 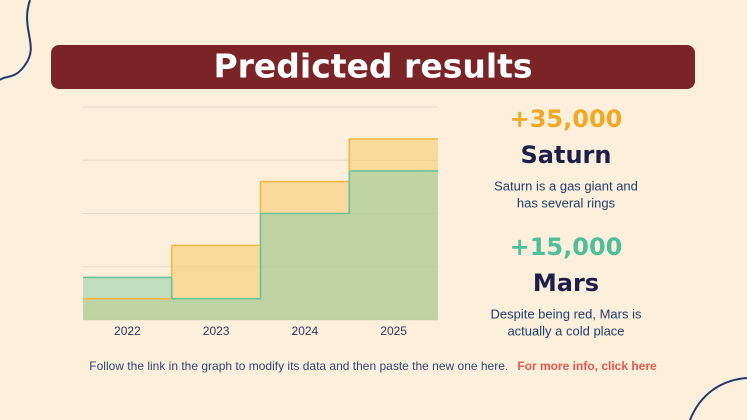 What do you see at coordinates (566, 247) in the screenshot?
I see `stat-value: +15,000` at bounding box center [566, 247].